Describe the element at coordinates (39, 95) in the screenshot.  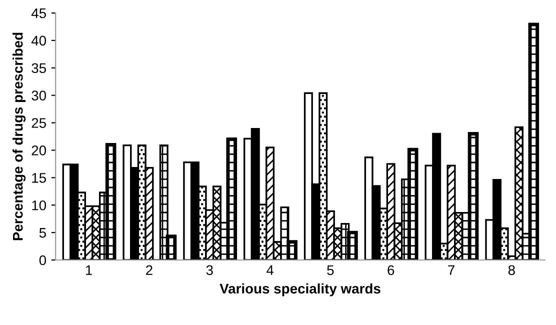
I see `y-tick-label: 30` at that location.